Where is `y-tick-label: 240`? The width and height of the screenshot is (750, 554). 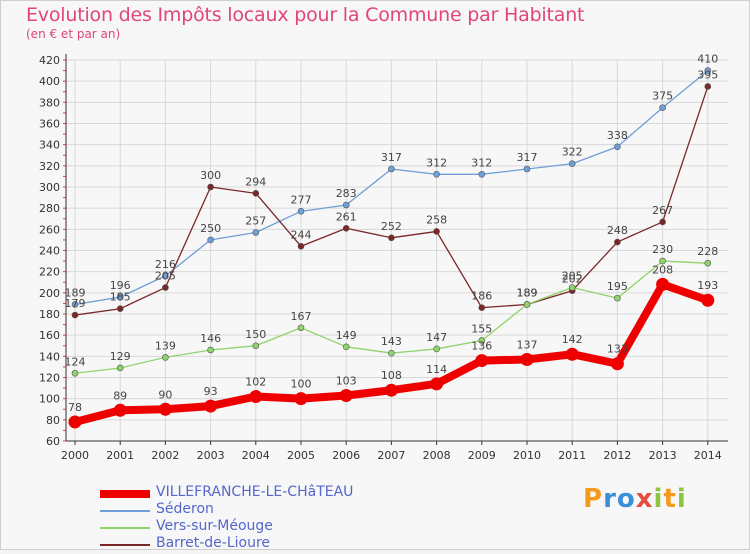 y-tick-label: 240 is located at coordinates (49, 251).